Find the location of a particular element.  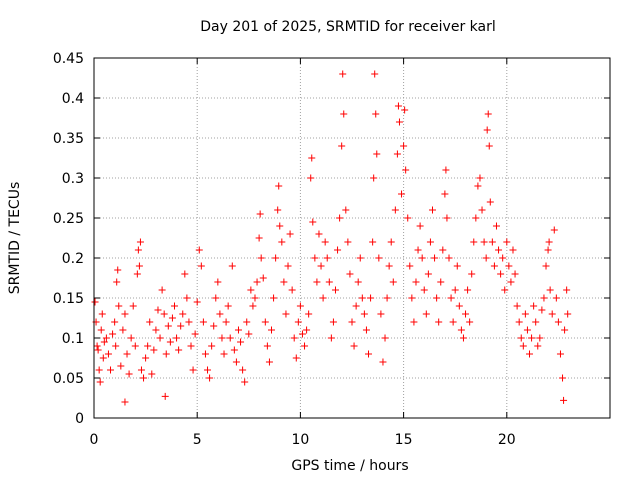

y-tick-label: 0.4 is located at coordinates (73, 99).